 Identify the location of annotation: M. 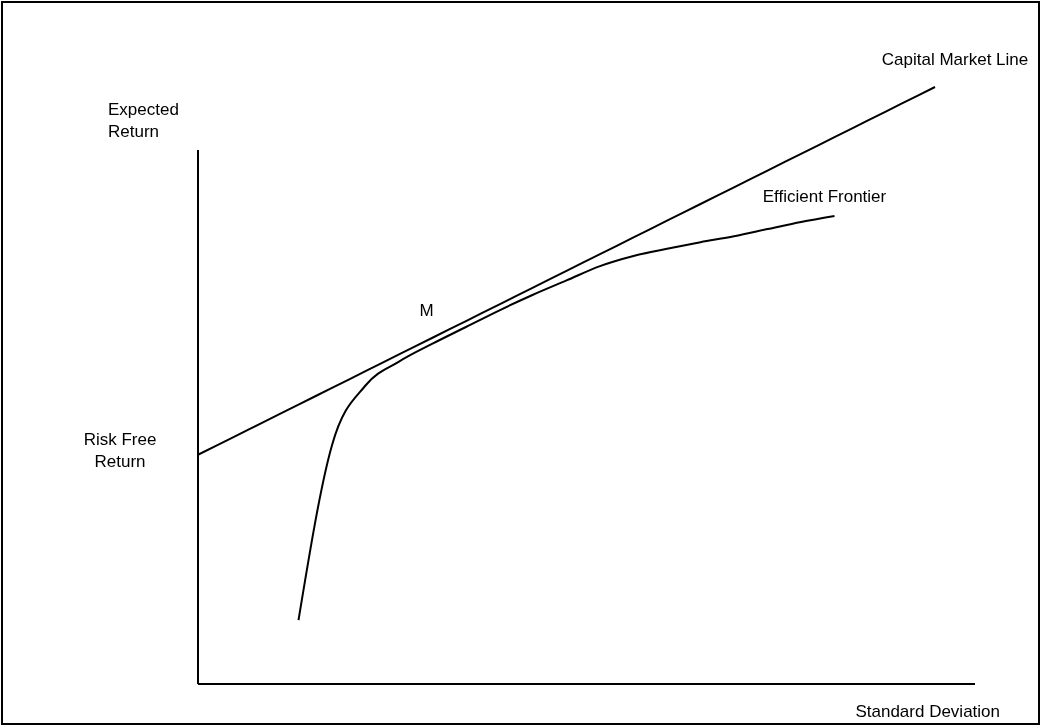
(426, 310).